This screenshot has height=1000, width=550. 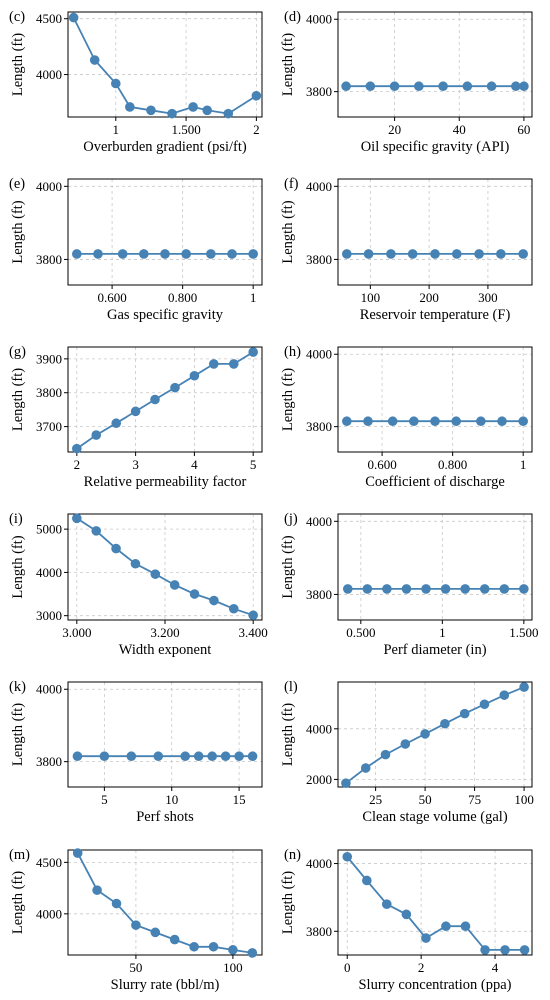 What do you see at coordinates (19, 855) in the screenshot?
I see `panel-label: (m)` at bounding box center [19, 855].